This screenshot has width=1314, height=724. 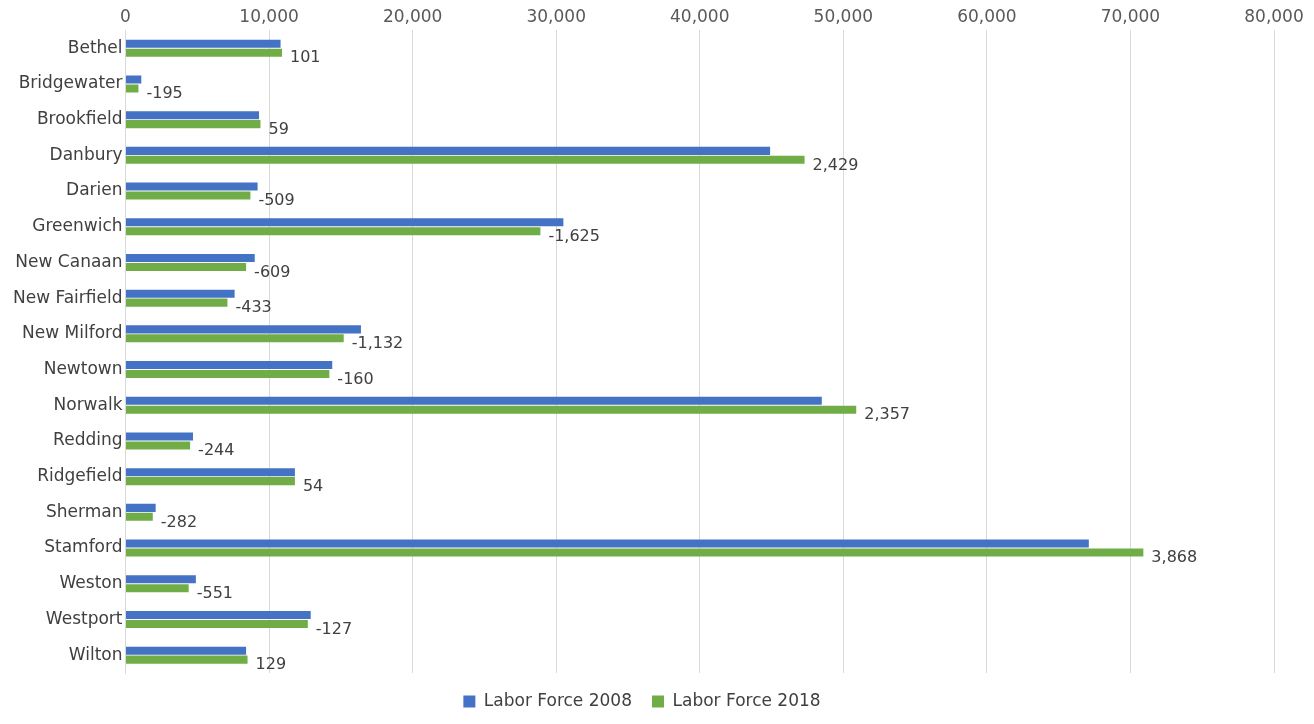 I want to click on annotation: -1,625, so click(x=574, y=235).